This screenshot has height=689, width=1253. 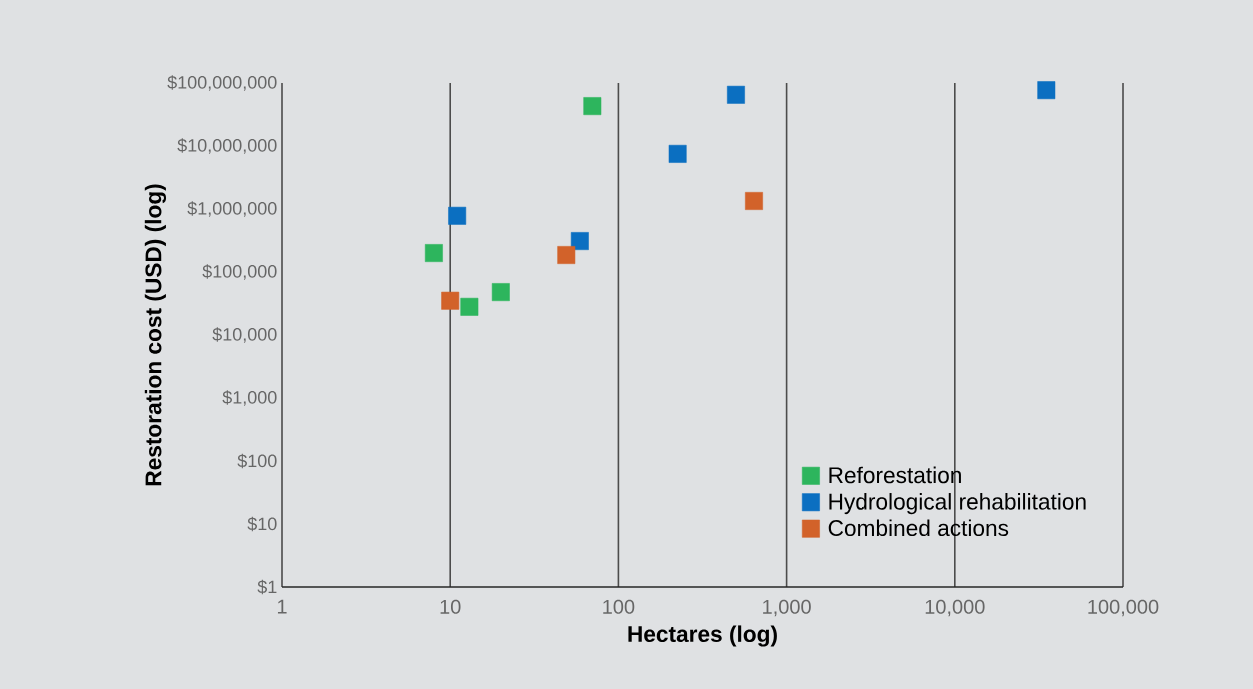 I want to click on x-tick-label: 10,000, so click(x=955, y=608).